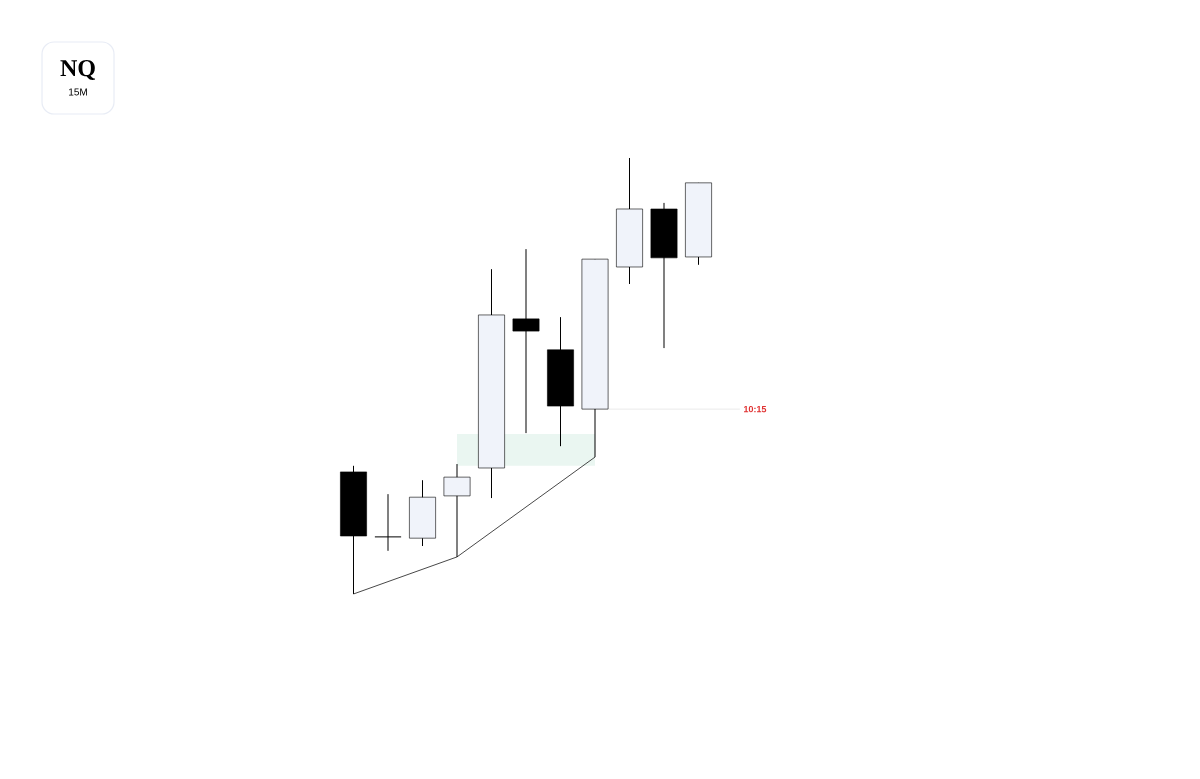  What do you see at coordinates (78, 92) in the screenshot?
I see `text: 15M` at bounding box center [78, 92].